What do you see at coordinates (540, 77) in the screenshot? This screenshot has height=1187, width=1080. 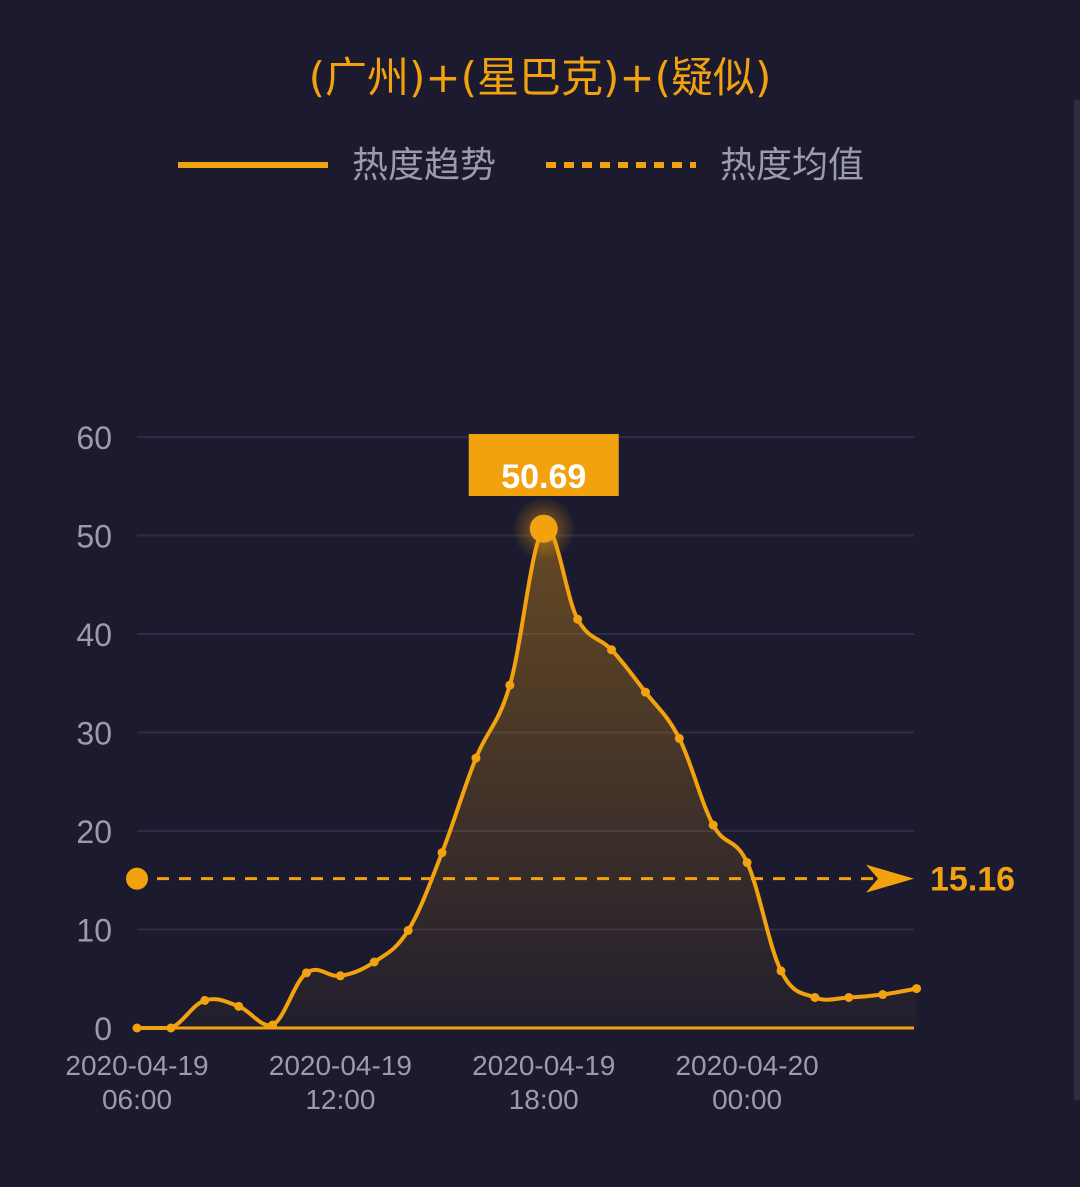 I see `chart-title: (广州)+(星巴克)+(疑似)` at bounding box center [540, 77].